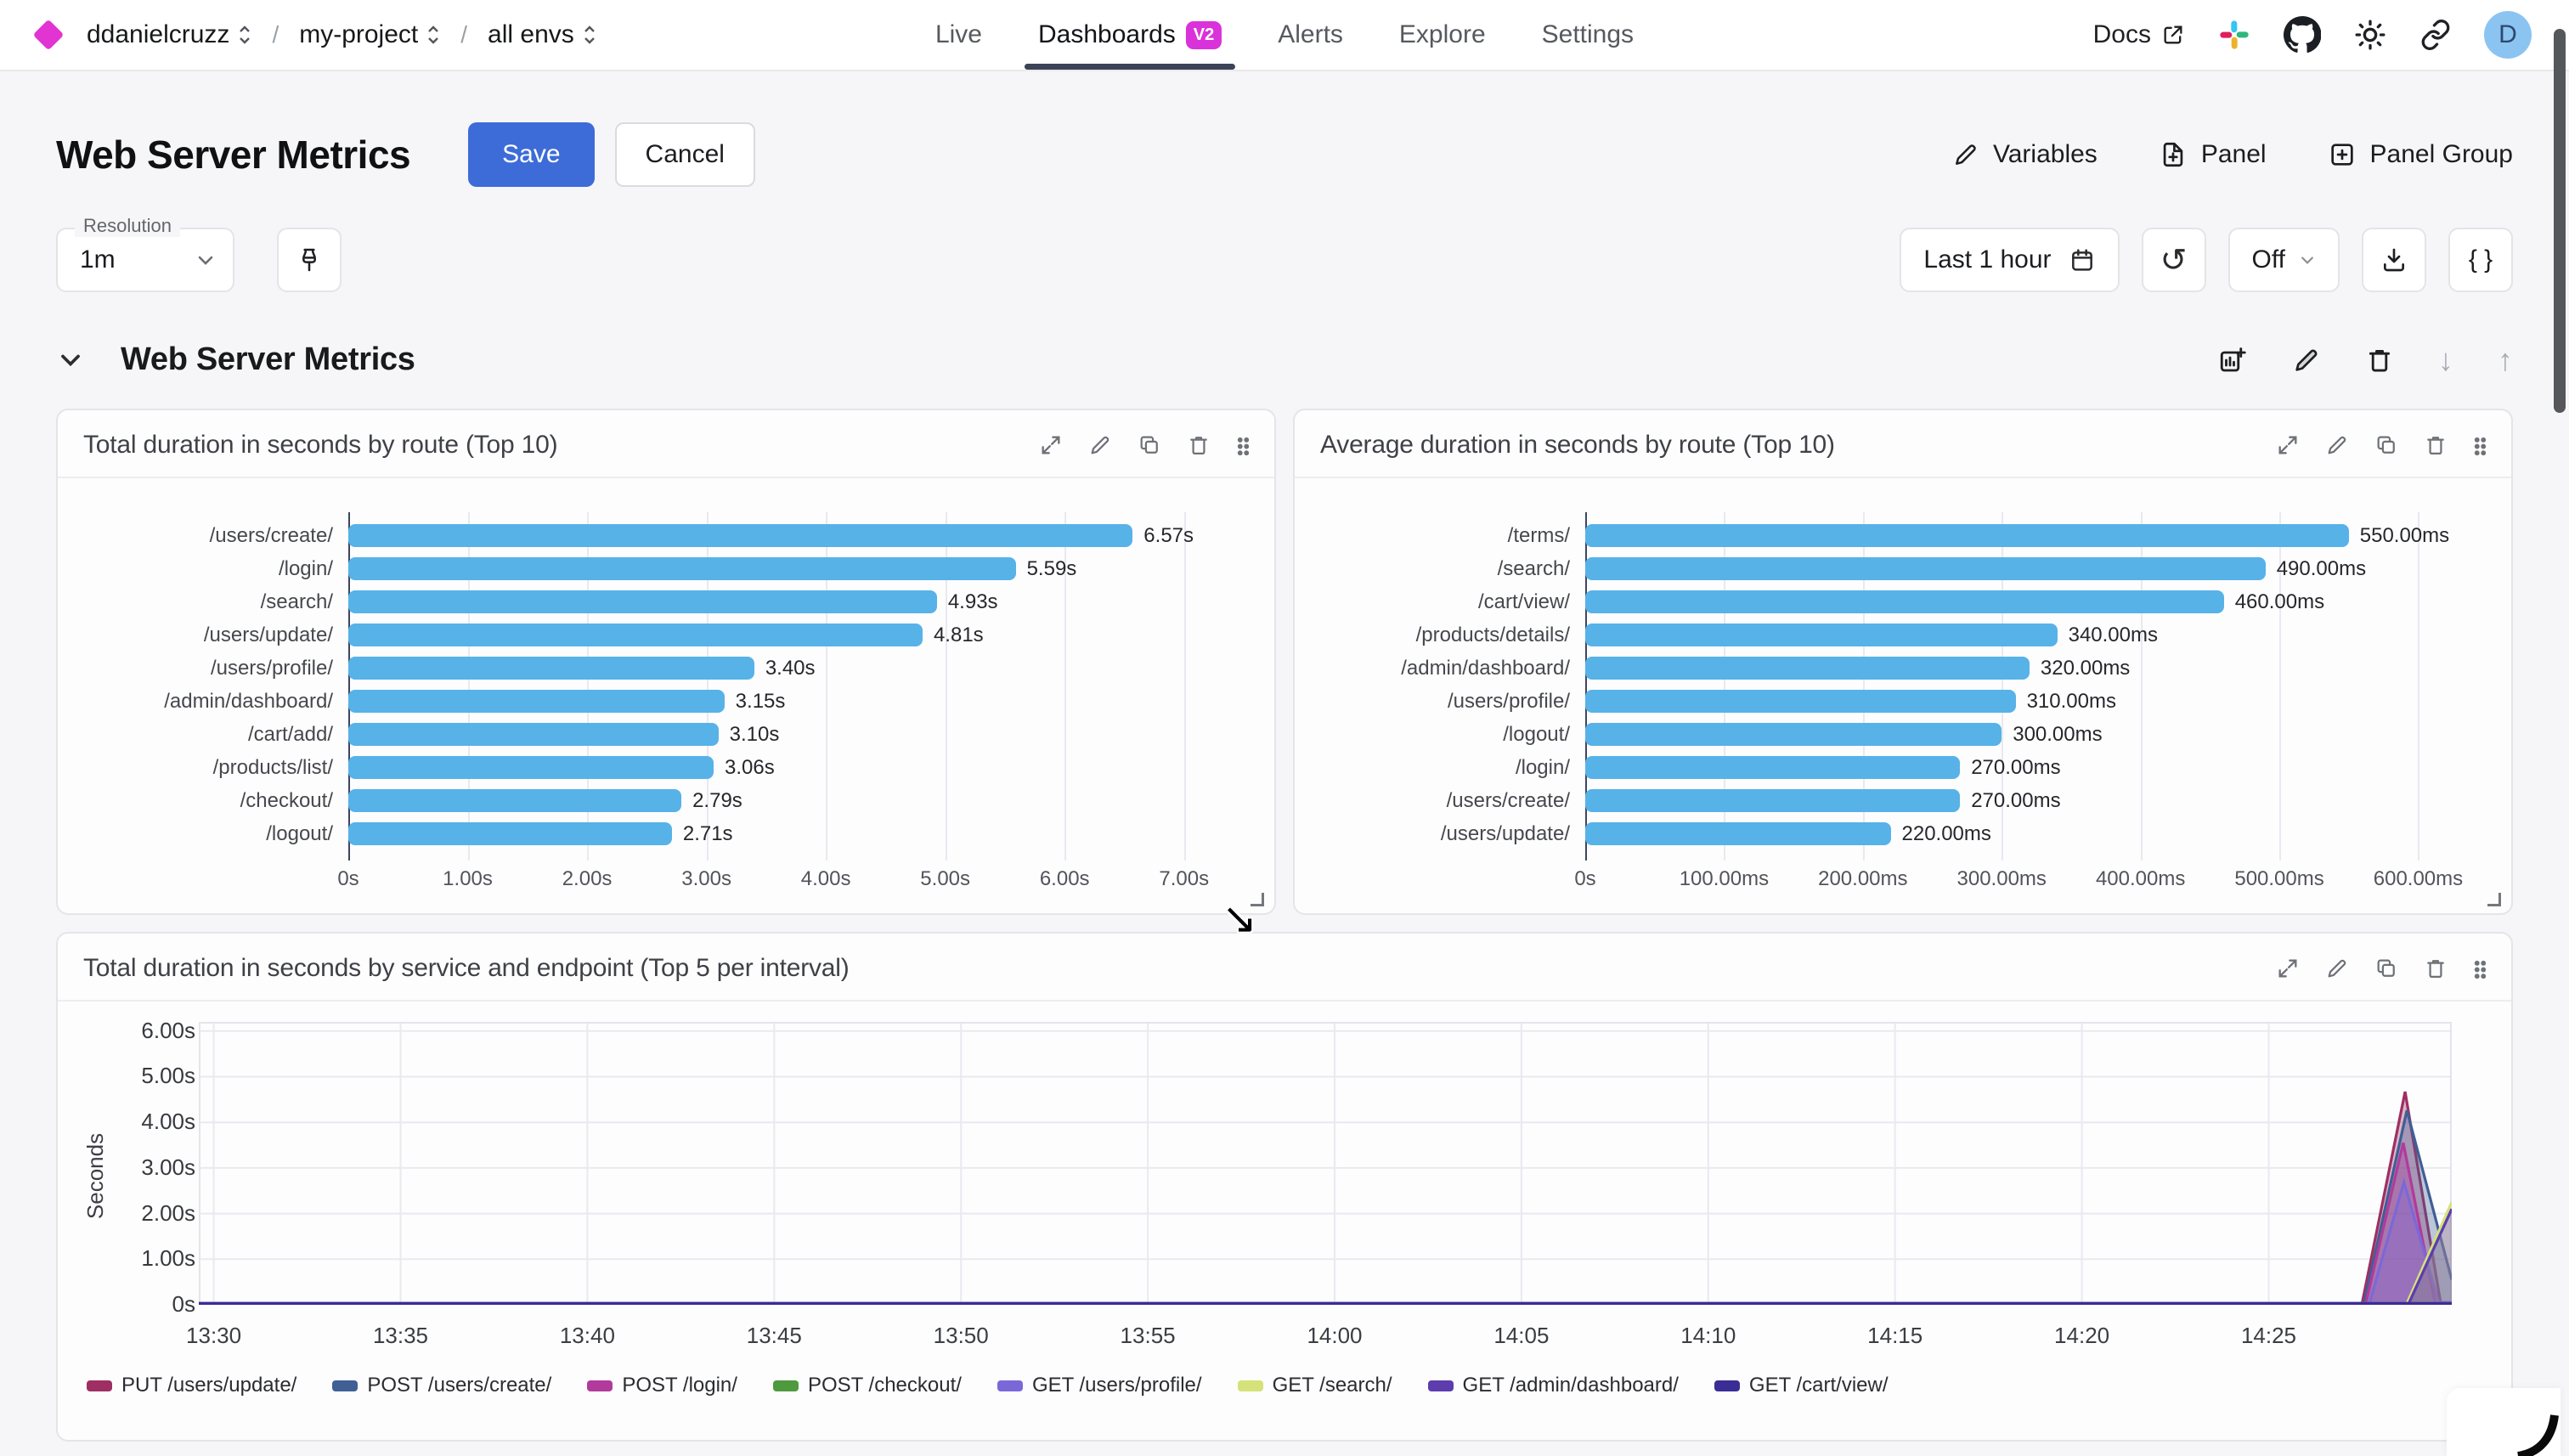 The image size is (2569, 1456). What do you see at coordinates (1052, 568) in the screenshot?
I see `bar-value-label: 5.59s` at bounding box center [1052, 568].